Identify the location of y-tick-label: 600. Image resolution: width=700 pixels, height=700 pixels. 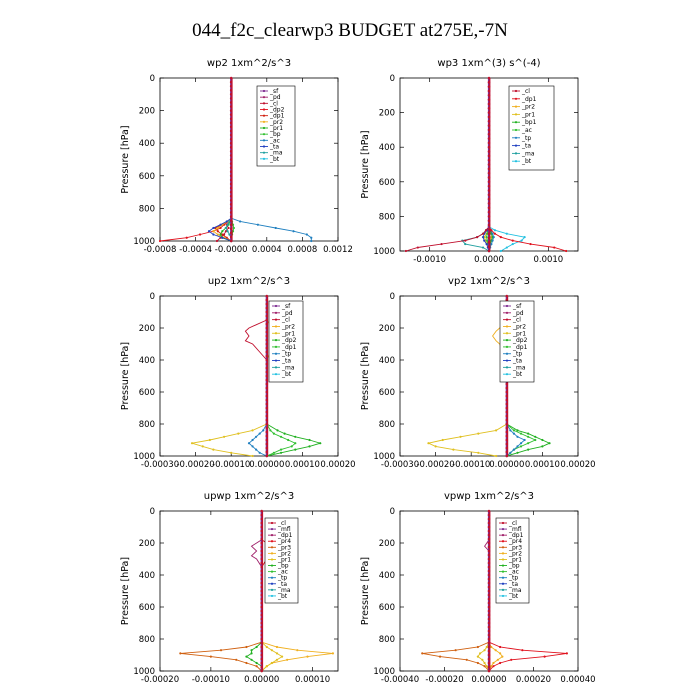
(387, 608).